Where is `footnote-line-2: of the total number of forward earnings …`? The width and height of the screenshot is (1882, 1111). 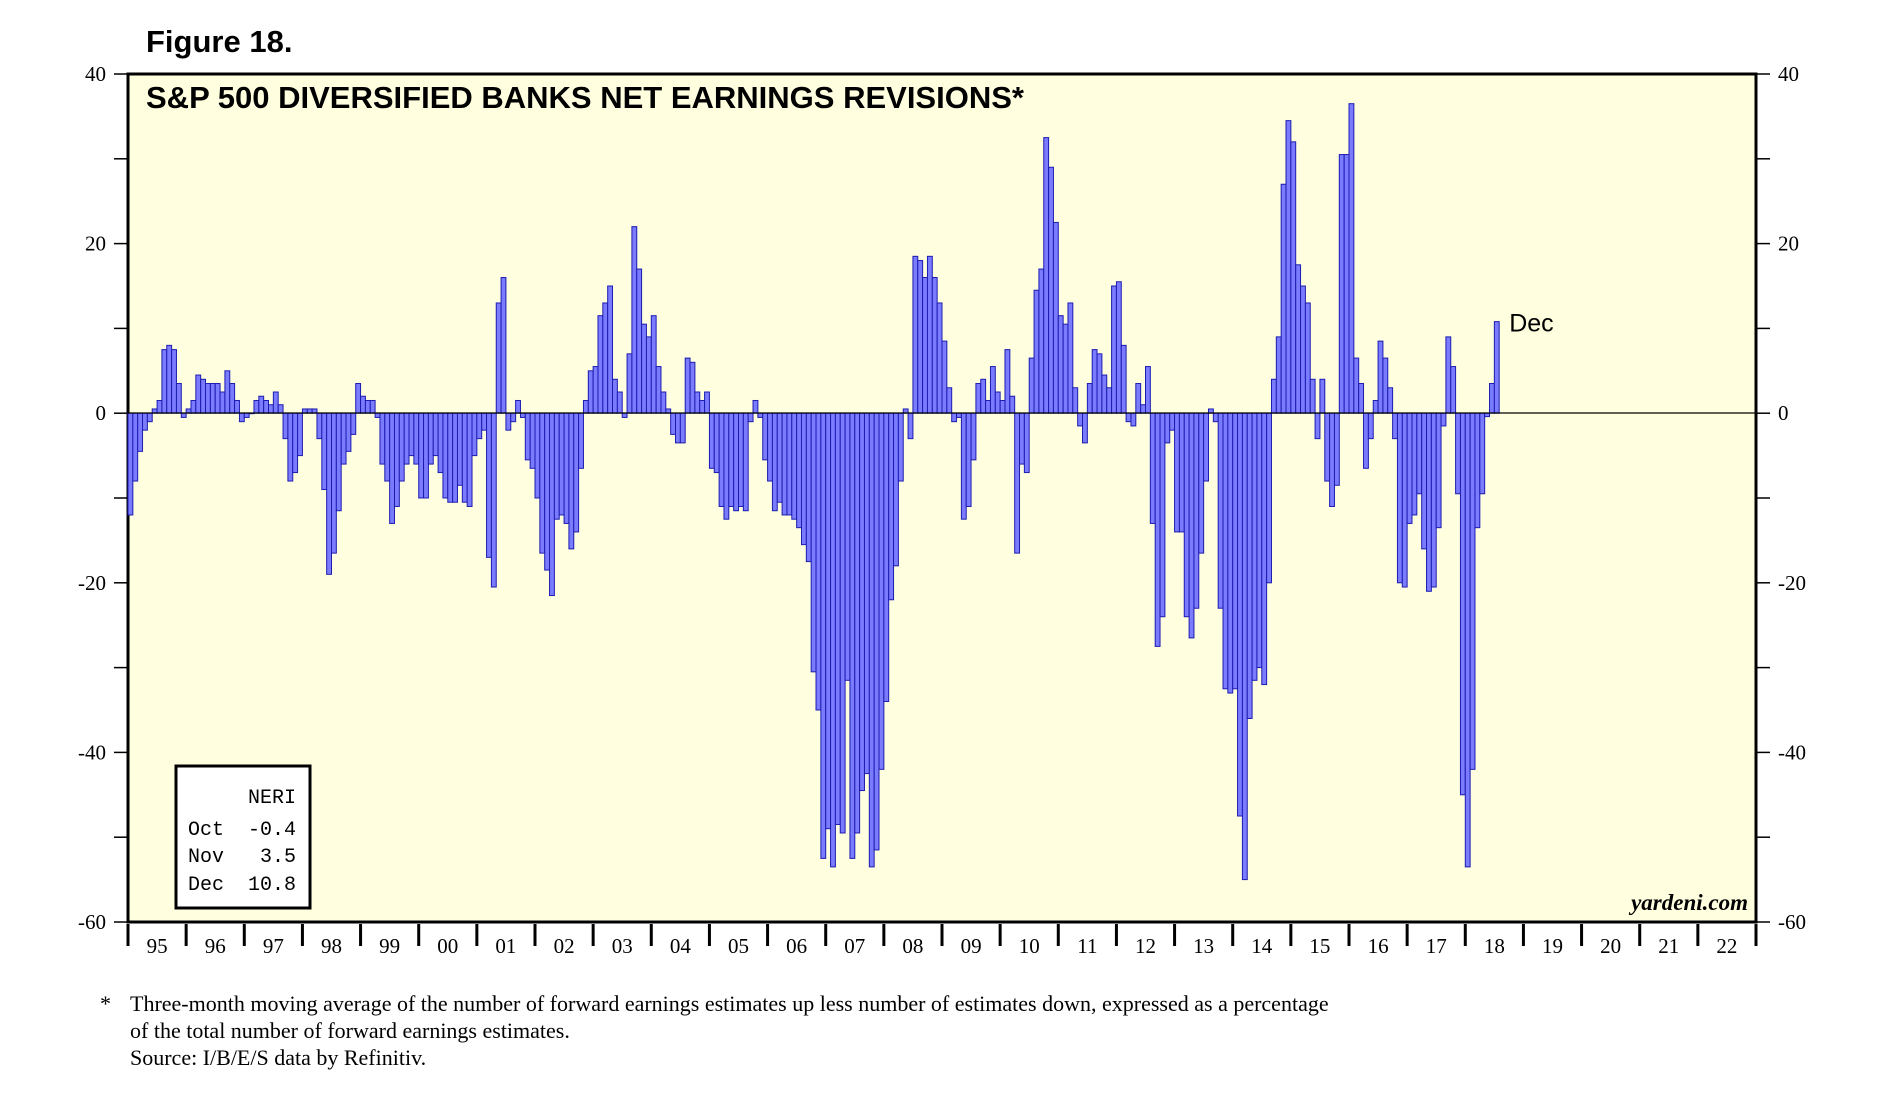
footnote-line-2: of the total number of forward earnings … is located at coordinates (350, 1030).